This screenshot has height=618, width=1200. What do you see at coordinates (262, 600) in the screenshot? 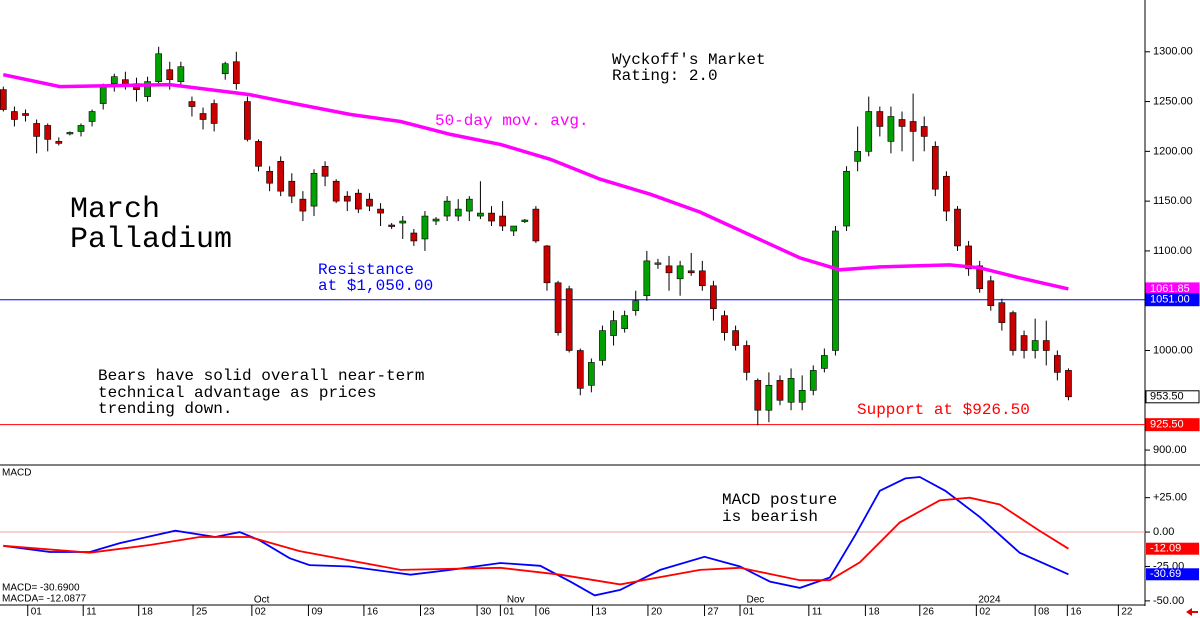
I see `month-label: Oct` at bounding box center [262, 600].